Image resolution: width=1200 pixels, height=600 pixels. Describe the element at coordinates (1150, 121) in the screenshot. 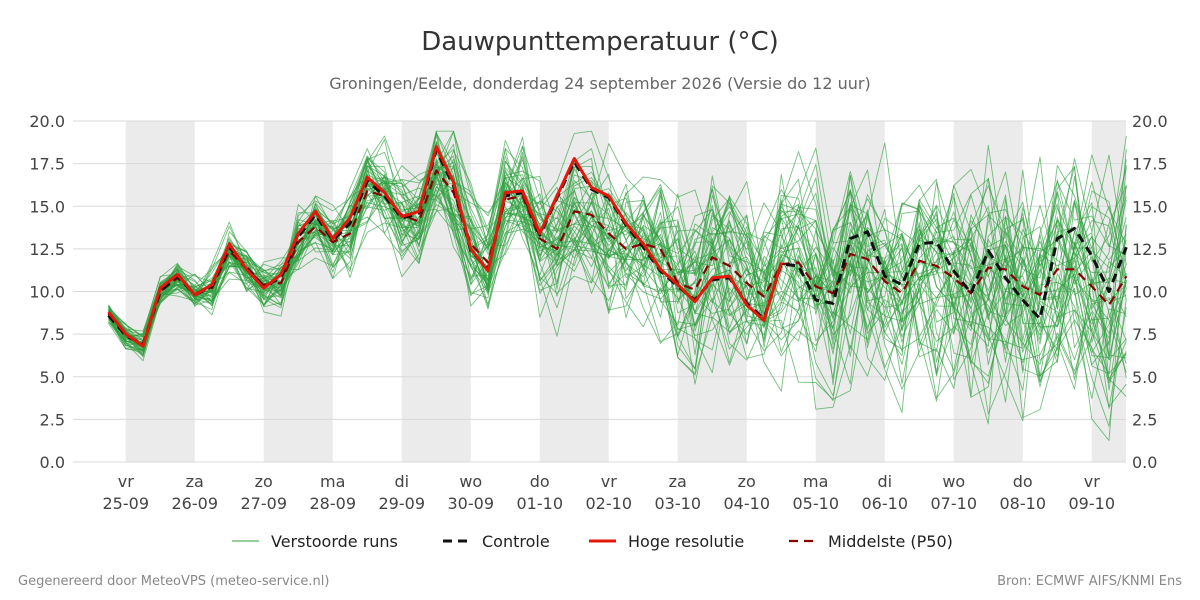

I see `y-tick-label-right: 20.0` at that location.